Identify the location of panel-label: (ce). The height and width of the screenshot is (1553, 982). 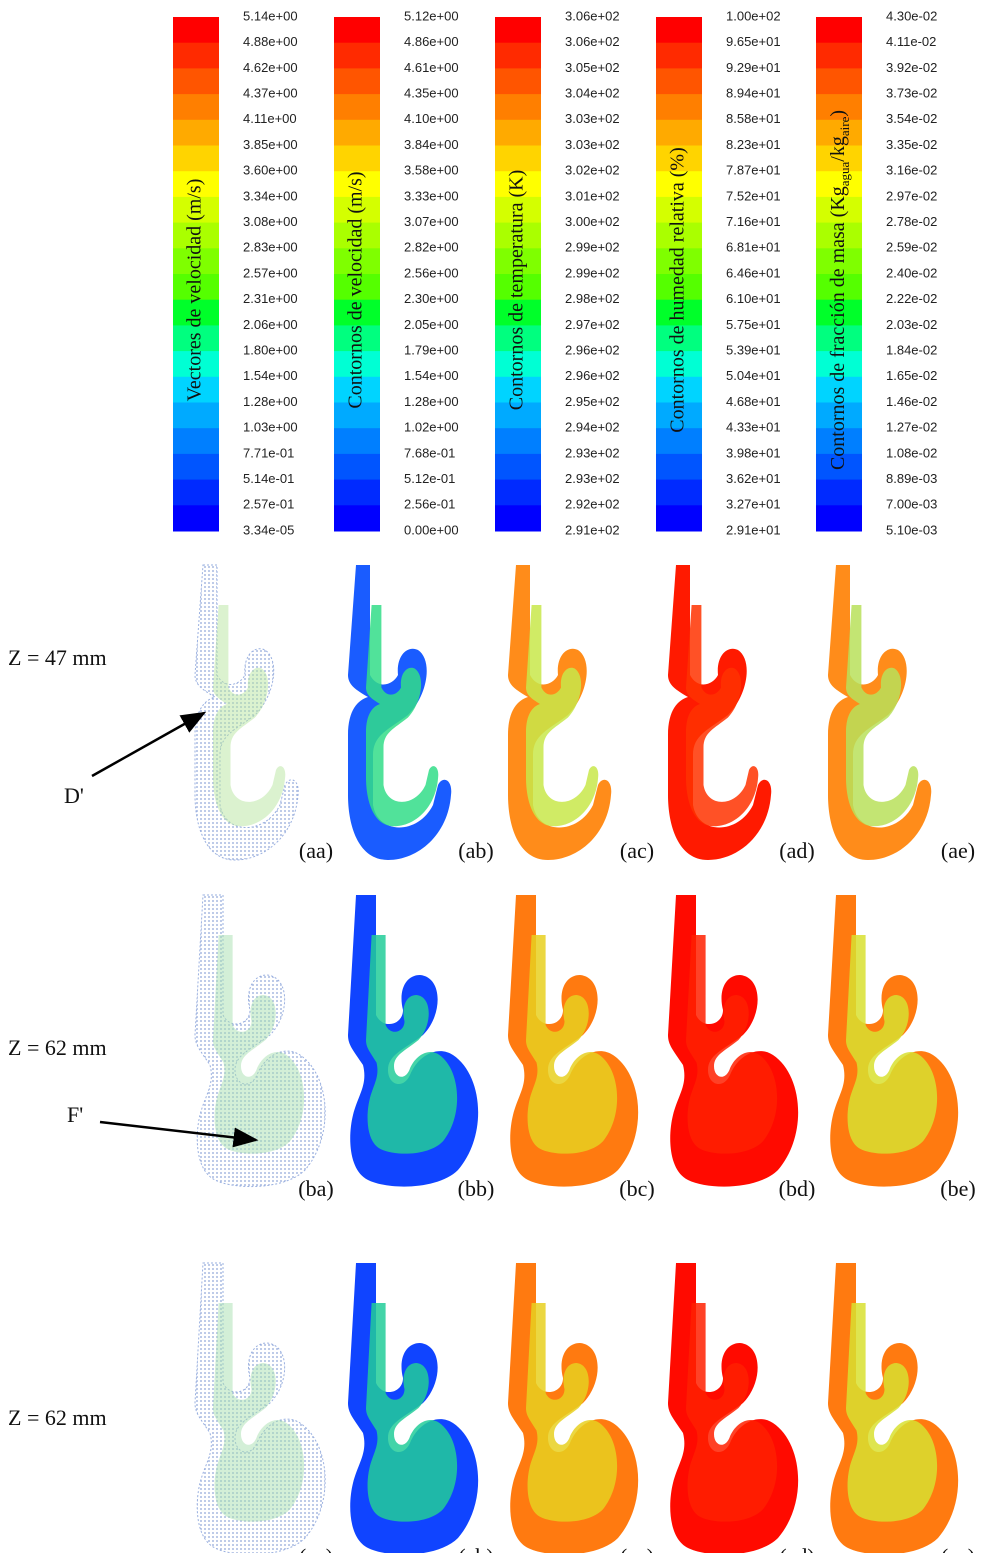
(958, 1548).